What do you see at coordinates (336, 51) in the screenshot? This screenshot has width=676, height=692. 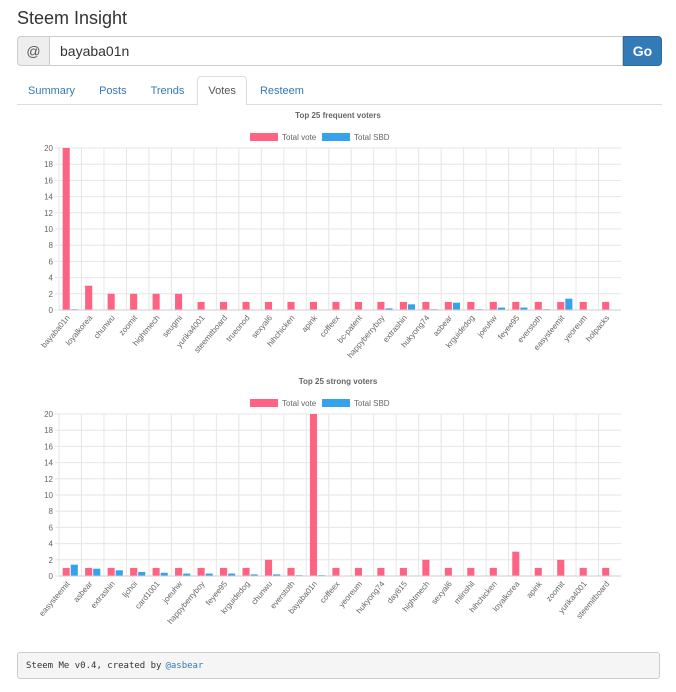 I see `username-input` at bounding box center [336, 51].